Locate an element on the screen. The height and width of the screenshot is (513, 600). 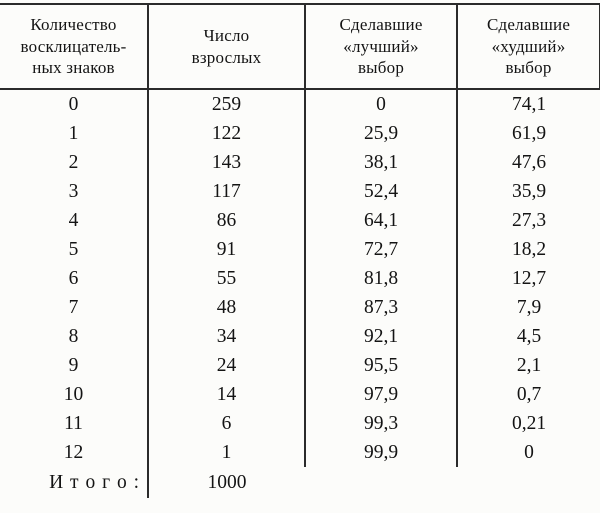
cell-adults-count: 143 is located at coordinates (227, 162).